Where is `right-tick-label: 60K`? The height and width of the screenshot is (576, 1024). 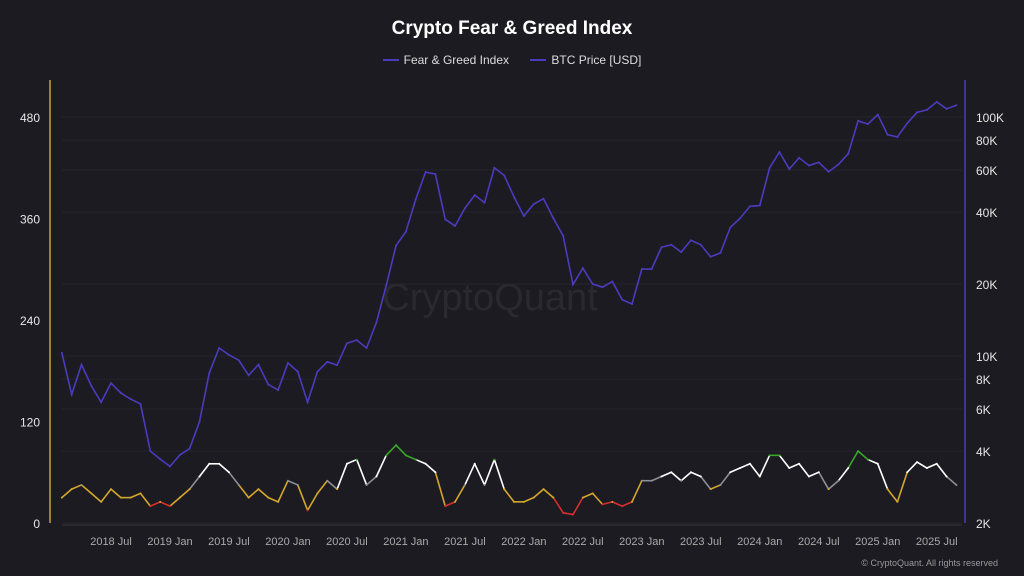
right-tick-label: 60K is located at coordinates (986, 171).